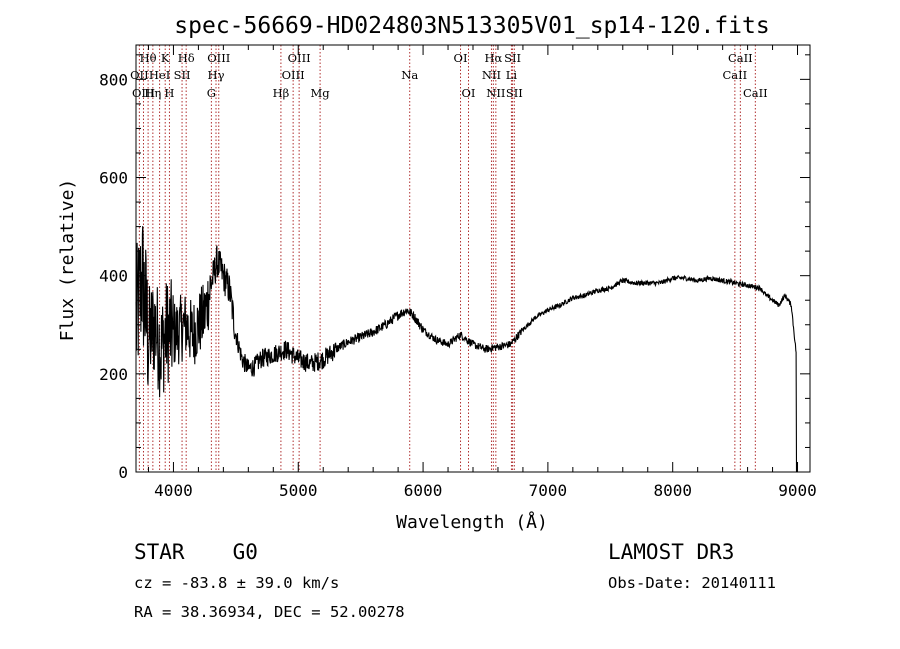 Image resolution: width=900 pixels, height=649 pixels. I want to click on line-label: Hβ, so click(281, 93).